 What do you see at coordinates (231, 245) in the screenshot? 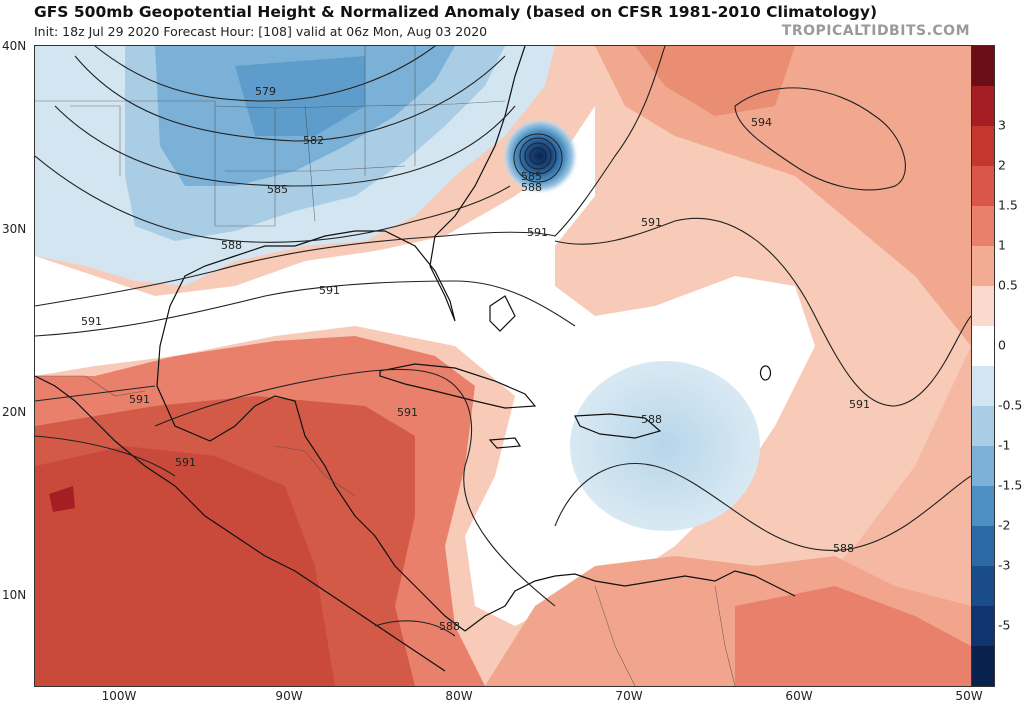
I see `contour-label-588: 588` at bounding box center [231, 245].